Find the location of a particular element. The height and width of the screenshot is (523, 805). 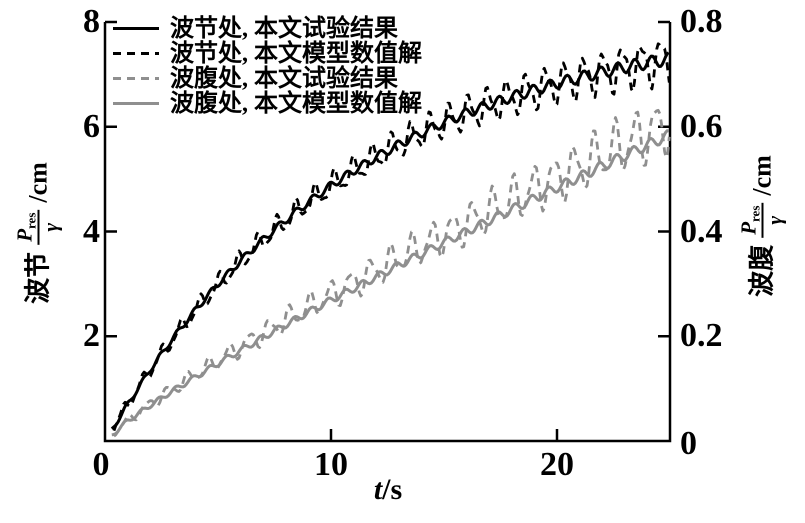

y-right-tick-label: 0.6 is located at coordinates (701, 126).